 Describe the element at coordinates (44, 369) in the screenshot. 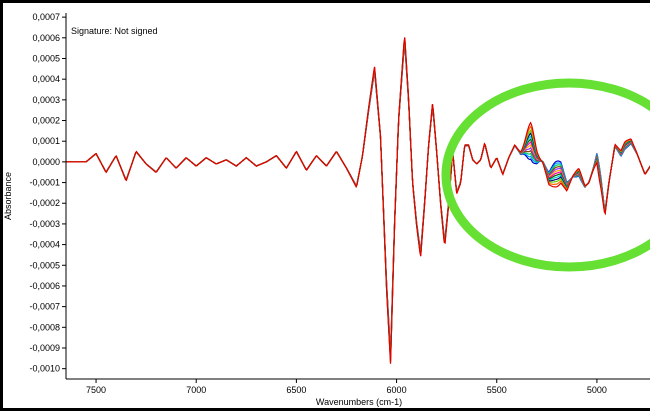

I see `y-tick-label: -0,0010` at that location.